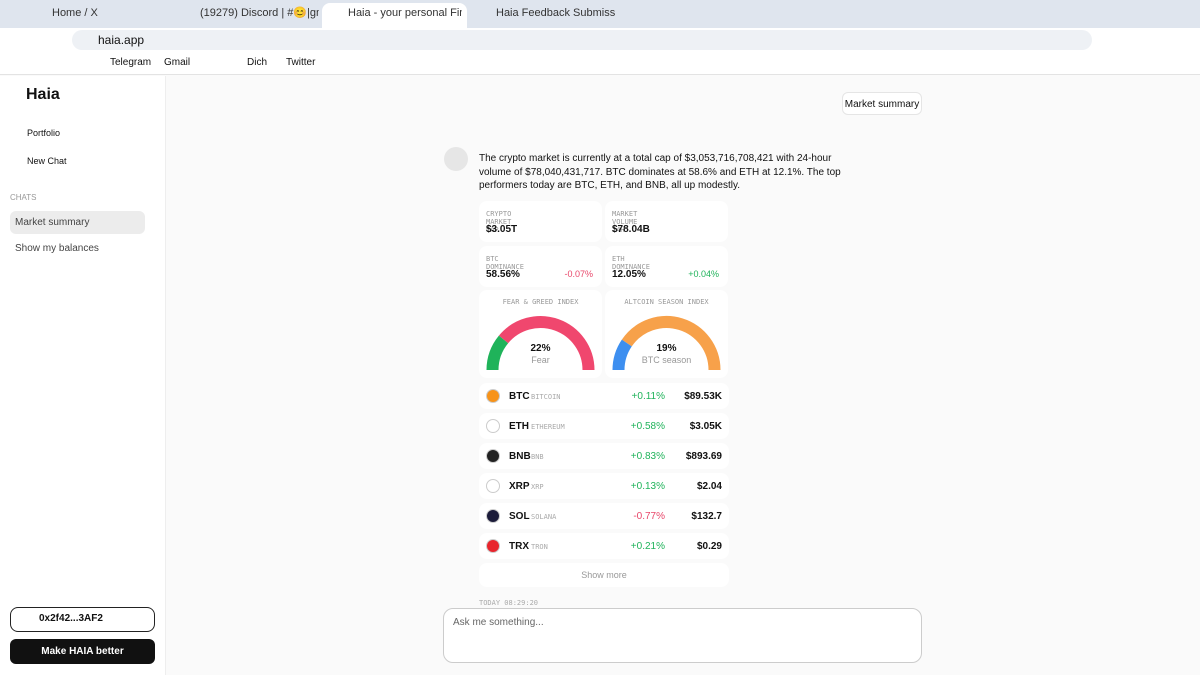  What do you see at coordinates (666, 348) in the screenshot?
I see `gauge-value-label: 19%` at bounding box center [666, 348].